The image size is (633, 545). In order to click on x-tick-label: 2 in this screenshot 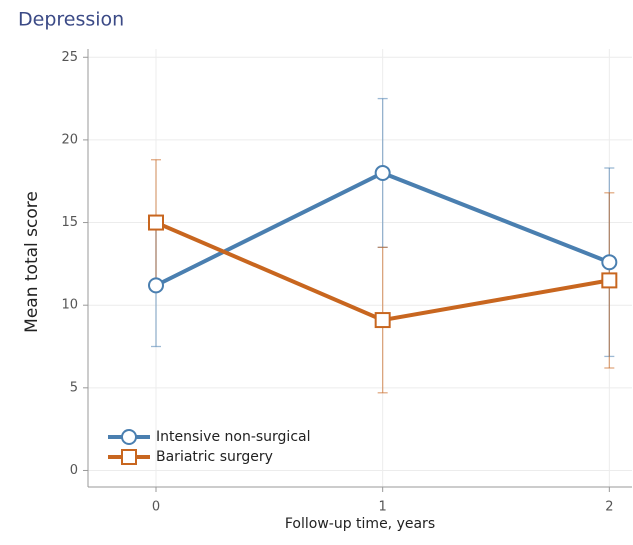, I will do `click(609, 507)`.